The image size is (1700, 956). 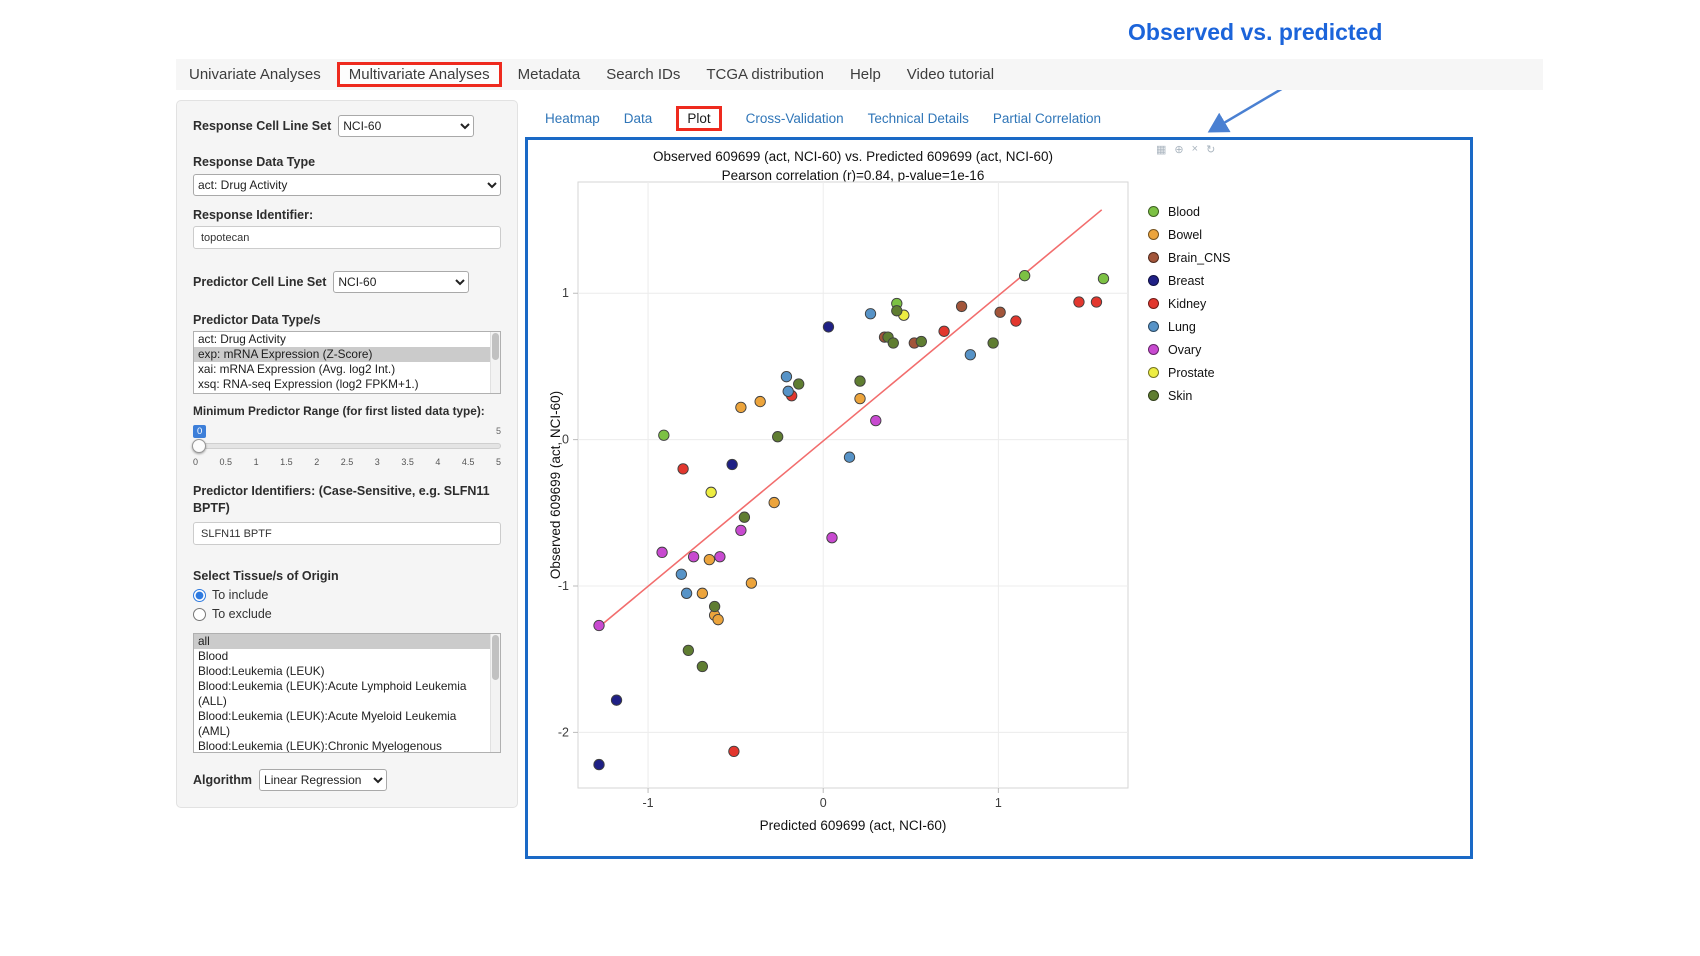 What do you see at coordinates (1186, 280) in the screenshot?
I see `legend-label: Breast` at bounding box center [1186, 280].